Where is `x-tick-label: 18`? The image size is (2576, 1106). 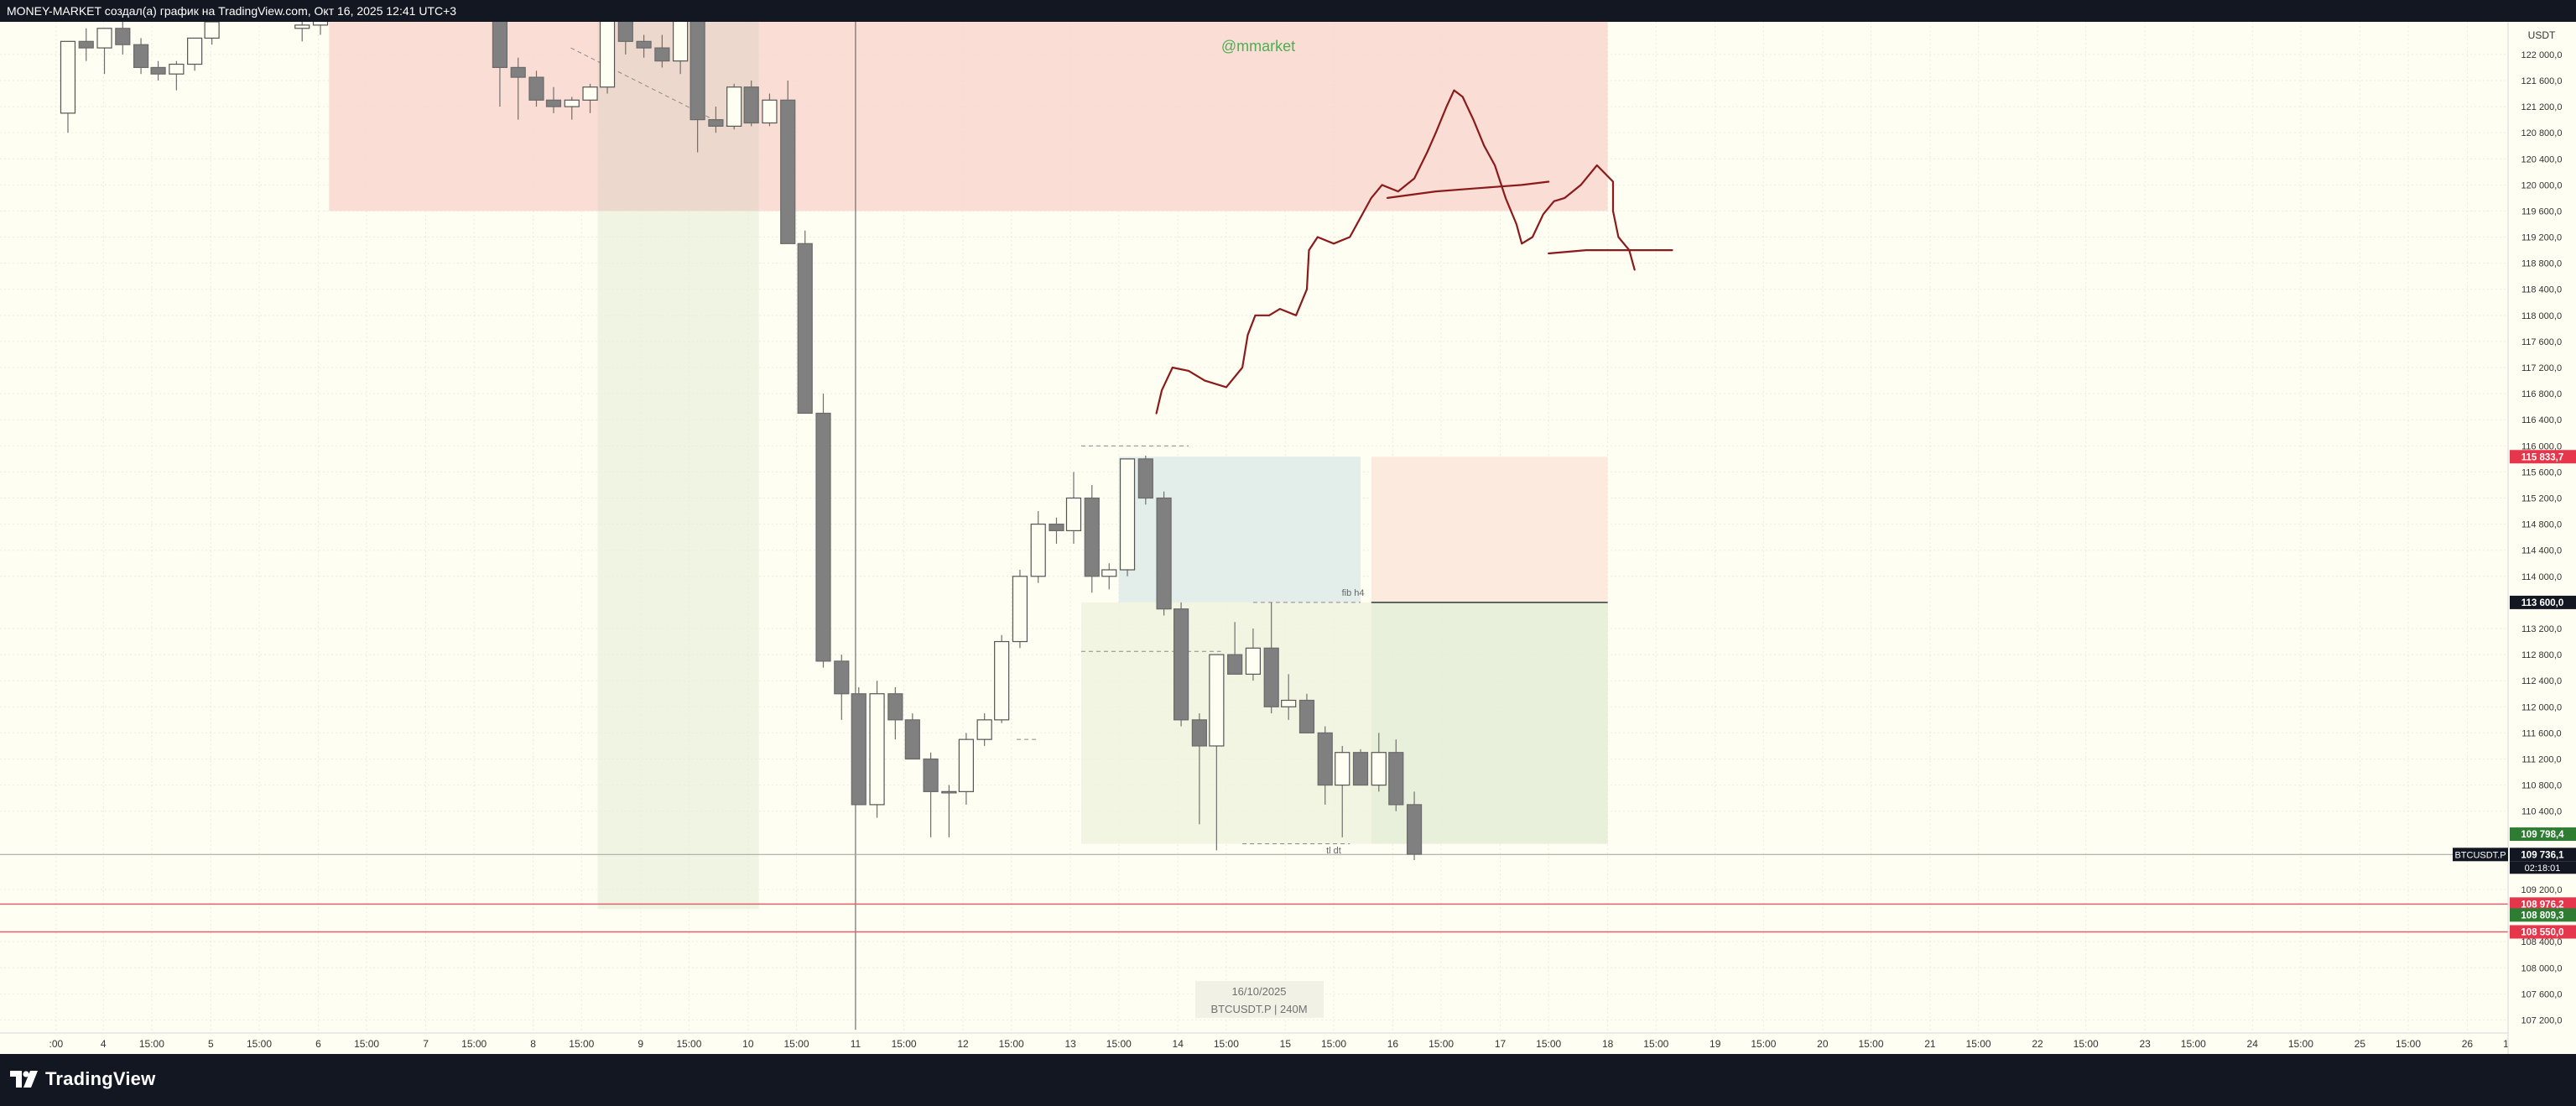
x-tick-label: 18 is located at coordinates (1608, 1044).